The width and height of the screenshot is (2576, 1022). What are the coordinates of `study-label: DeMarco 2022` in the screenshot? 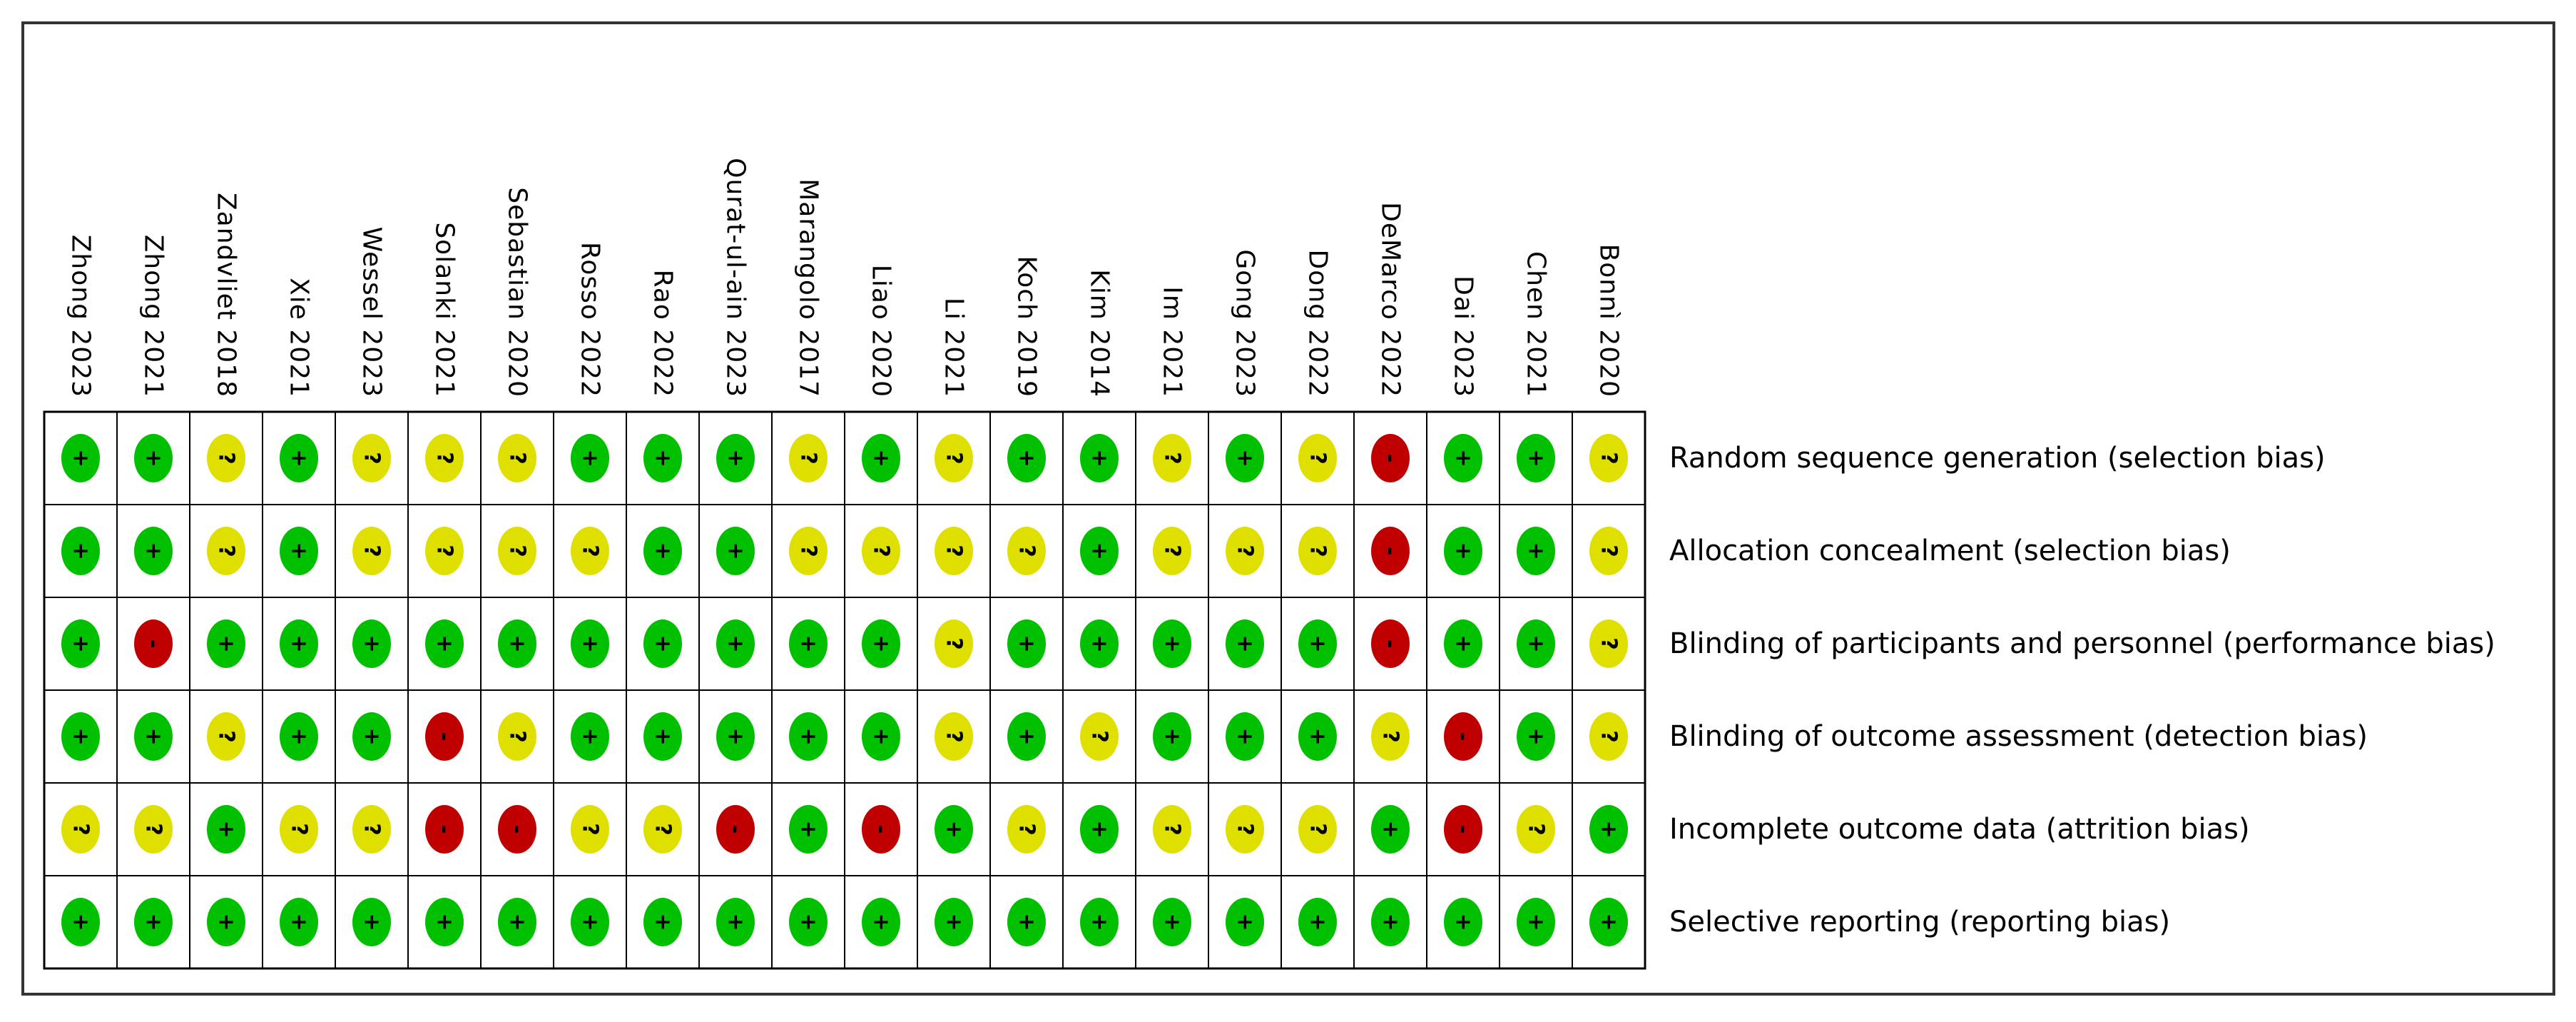 It's located at (1390, 300).